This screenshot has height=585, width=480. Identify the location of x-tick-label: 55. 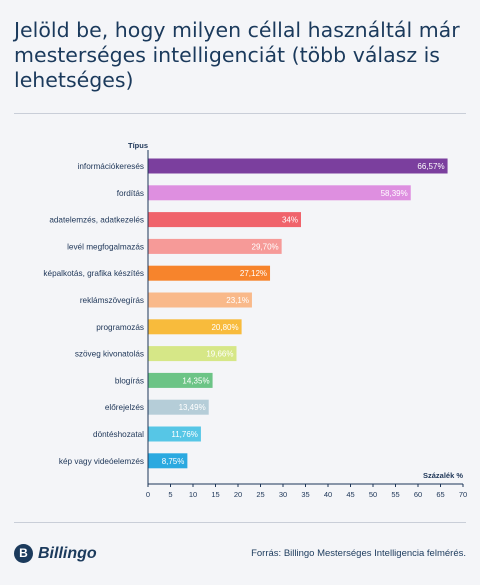
(395, 494).